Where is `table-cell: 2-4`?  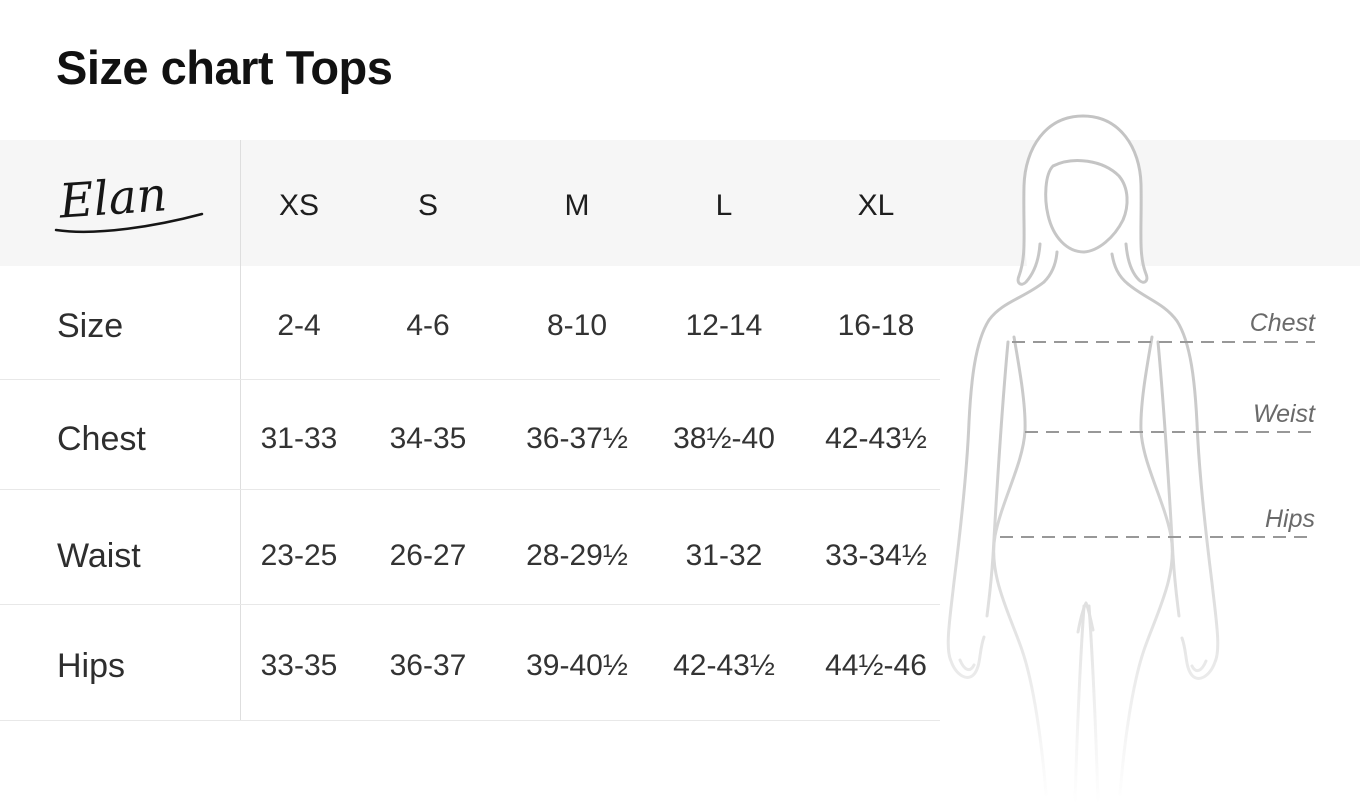 table-cell: 2-4 is located at coordinates (299, 325).